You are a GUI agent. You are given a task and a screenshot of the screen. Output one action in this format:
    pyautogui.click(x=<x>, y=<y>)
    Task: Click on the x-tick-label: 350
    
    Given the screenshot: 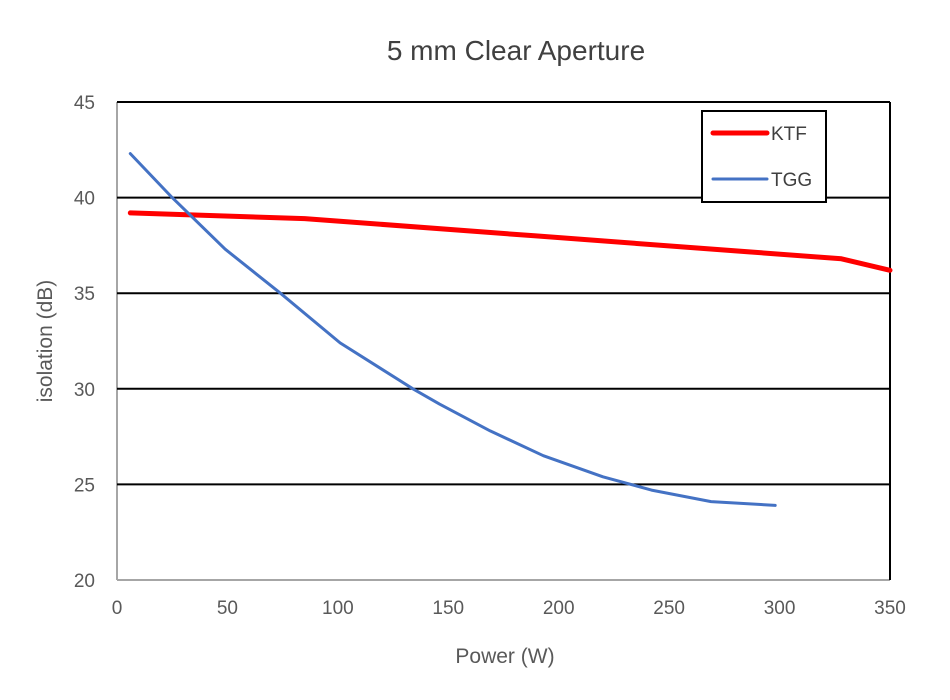 What is the action you would take?
    pyautogui.click(x=890, y=608)
    